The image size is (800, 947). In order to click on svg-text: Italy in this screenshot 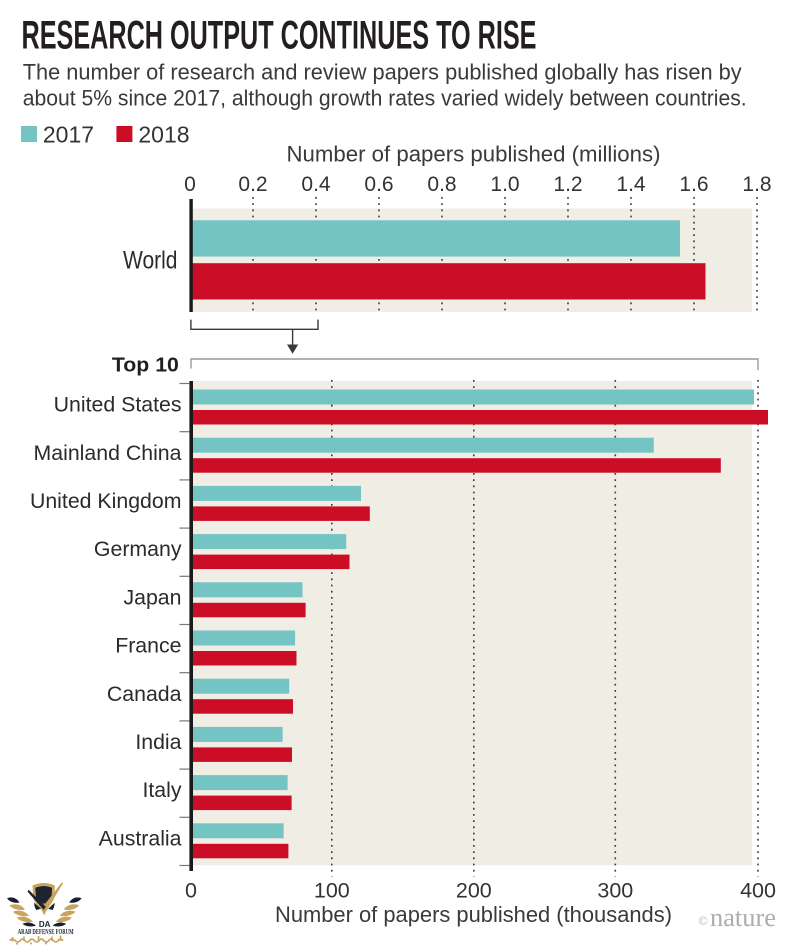, I will do `click(161, 790)`.